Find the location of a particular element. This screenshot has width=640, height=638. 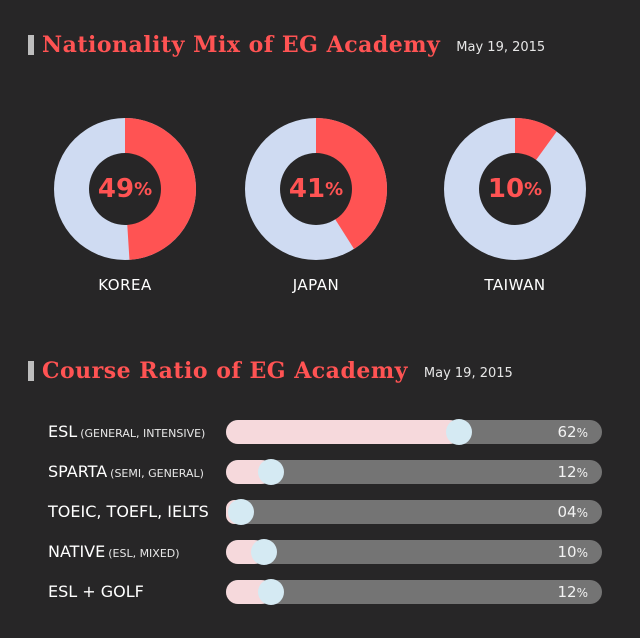

bar-category-name: SPARTA is located at coordinates (78, 471).